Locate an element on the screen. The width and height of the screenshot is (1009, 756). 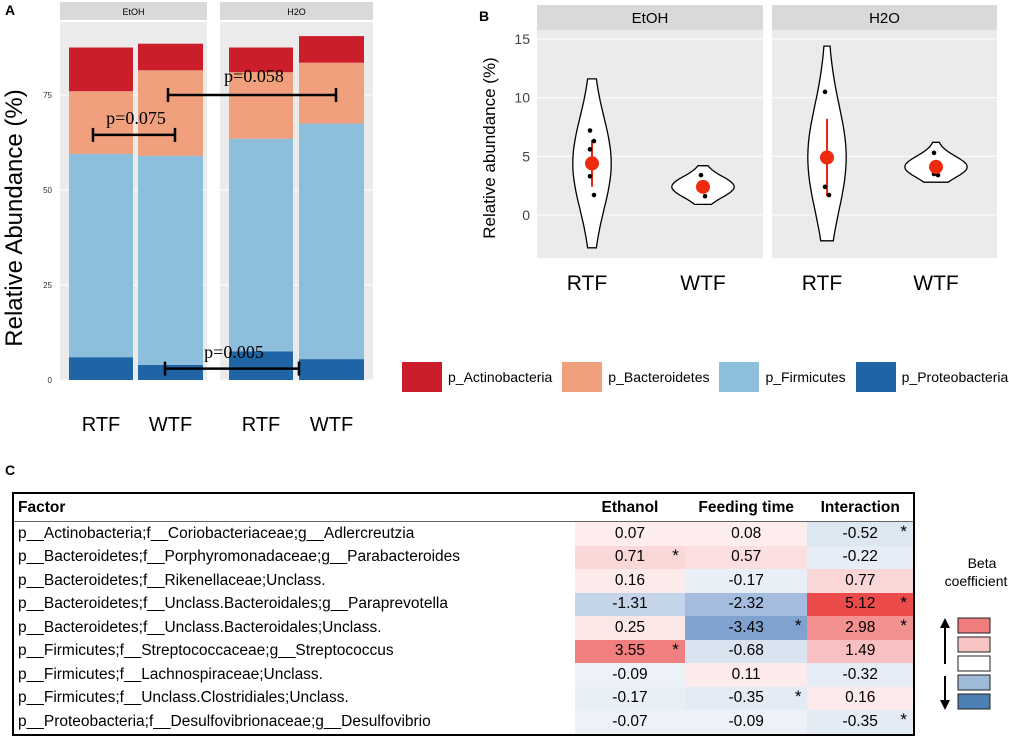
header-ethanol: Ethanol is located at coordinates (630, 508).